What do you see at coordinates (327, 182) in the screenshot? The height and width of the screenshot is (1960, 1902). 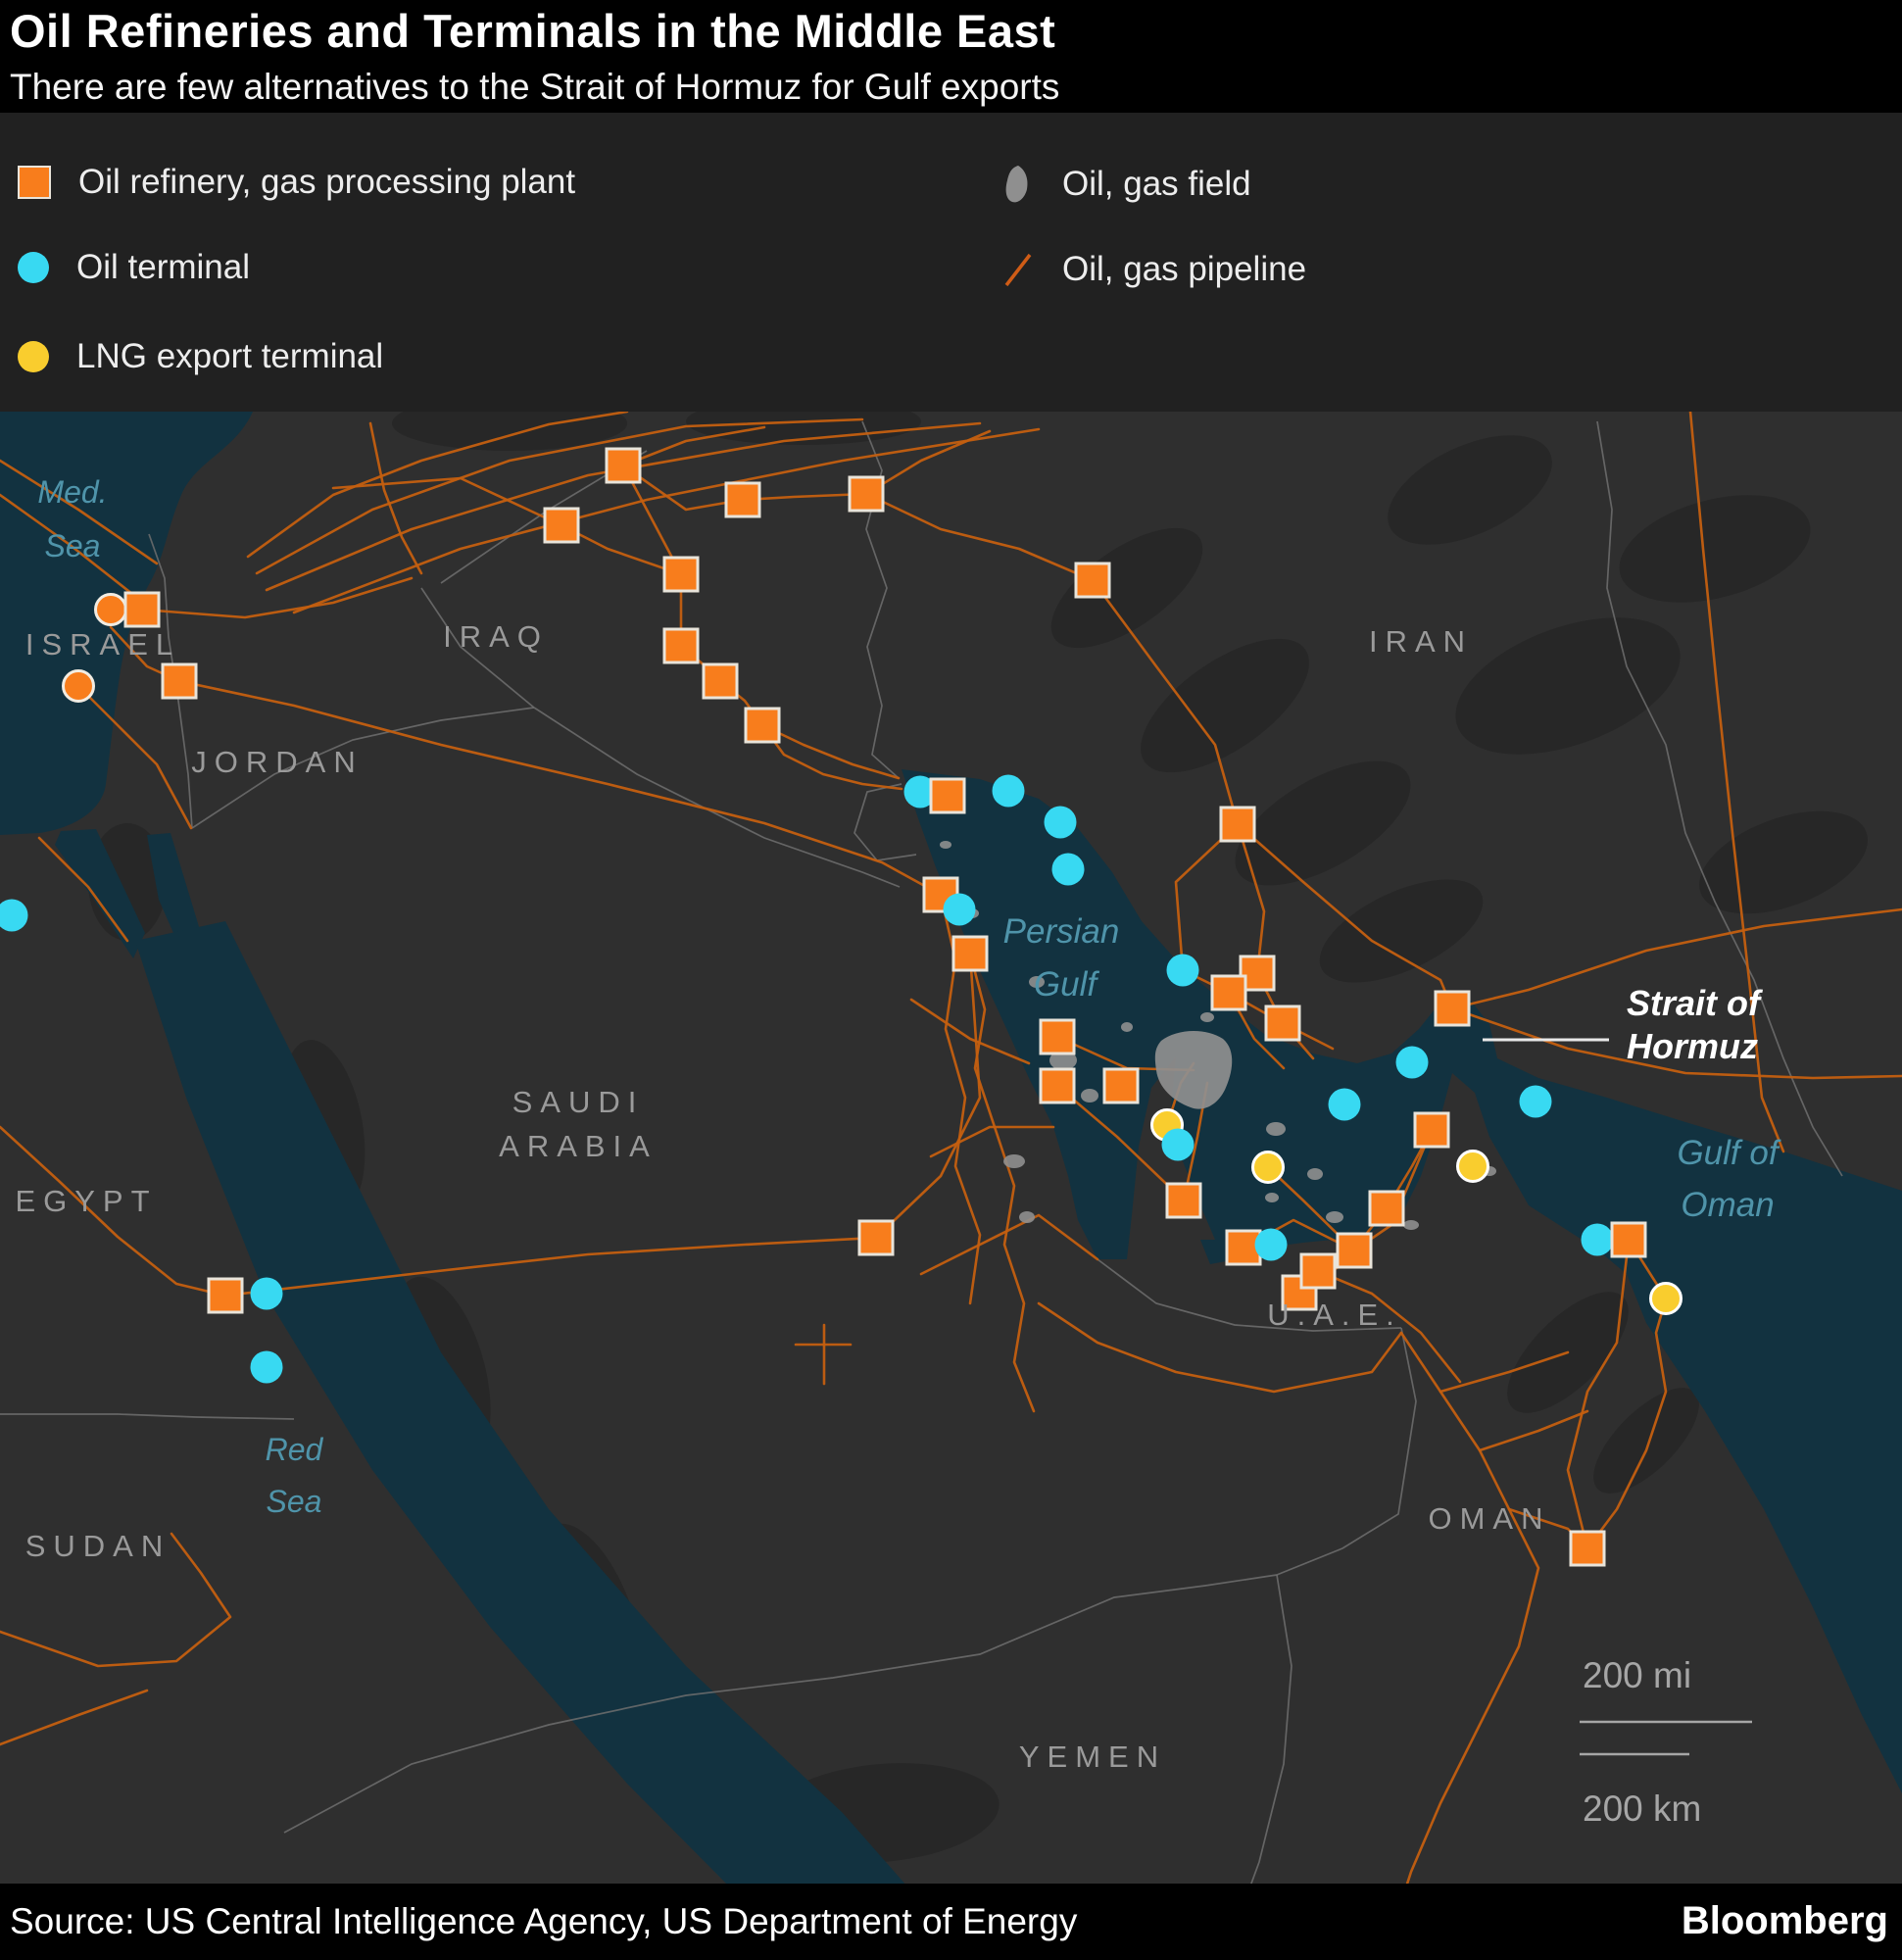 I see `legend-item-label: Oil refinery, gas processing plant` at bounding box center [327, 182].